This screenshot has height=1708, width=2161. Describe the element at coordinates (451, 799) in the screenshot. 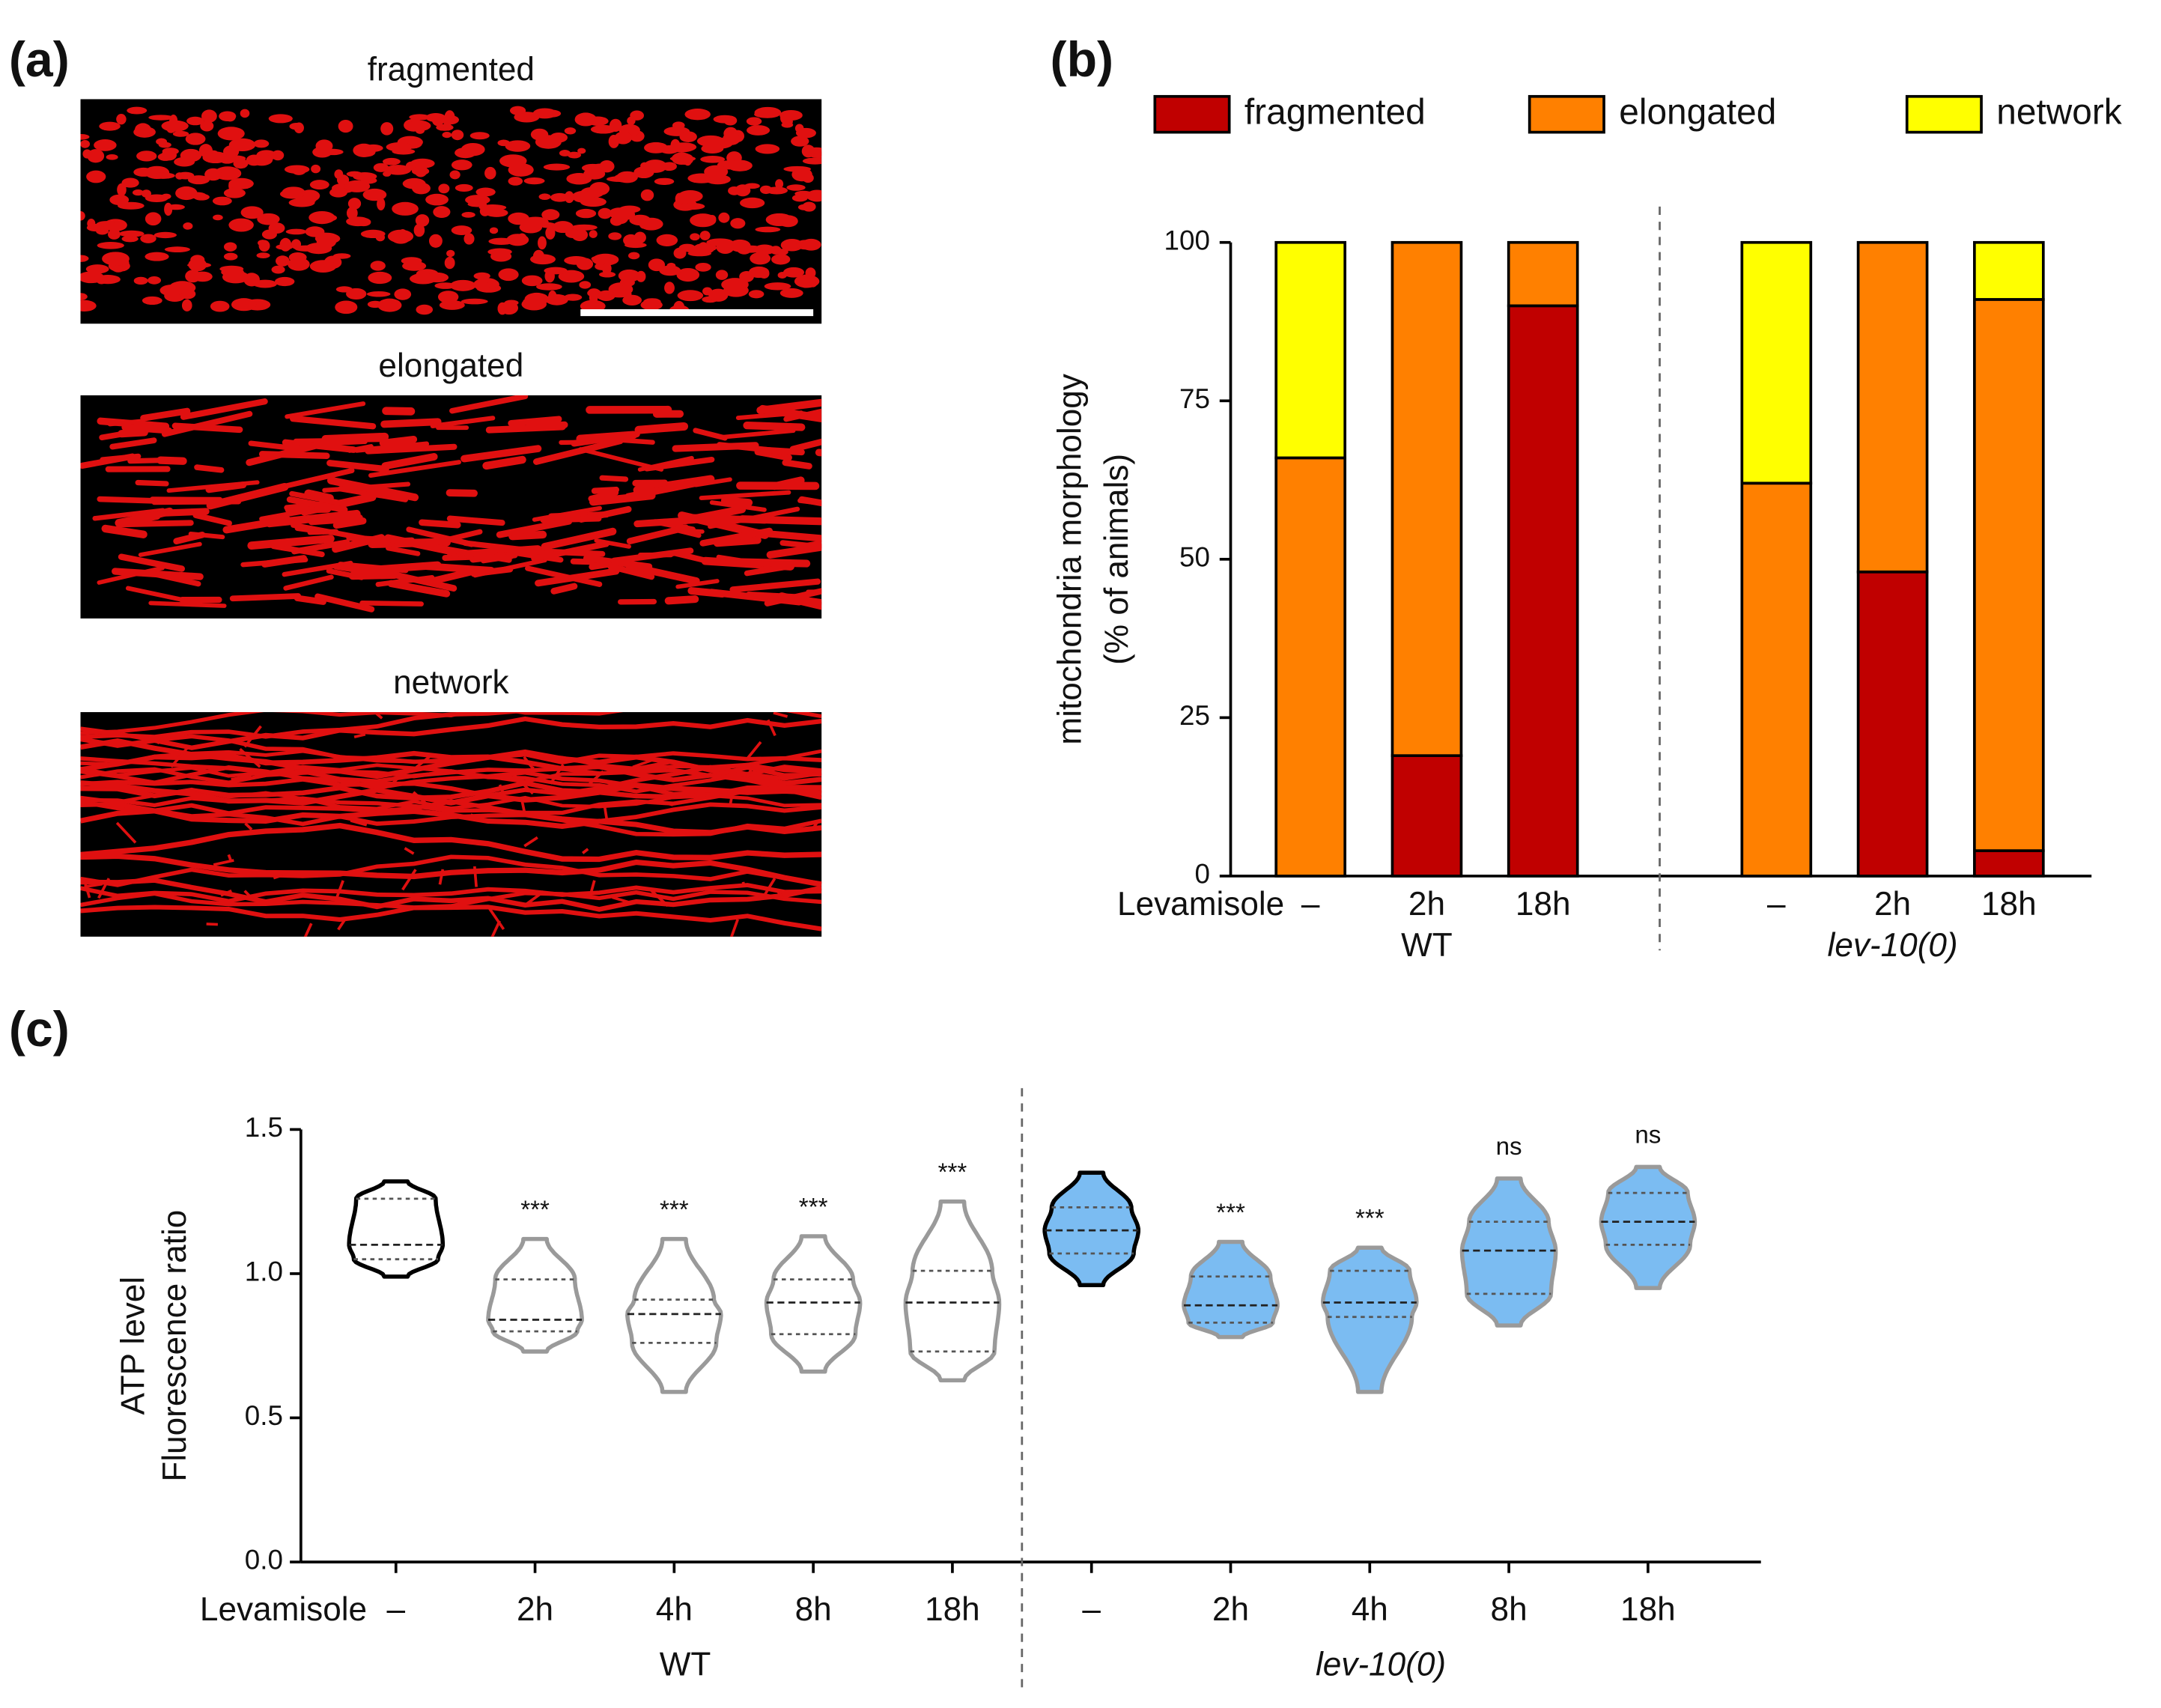

I see `network-strand` at that location.